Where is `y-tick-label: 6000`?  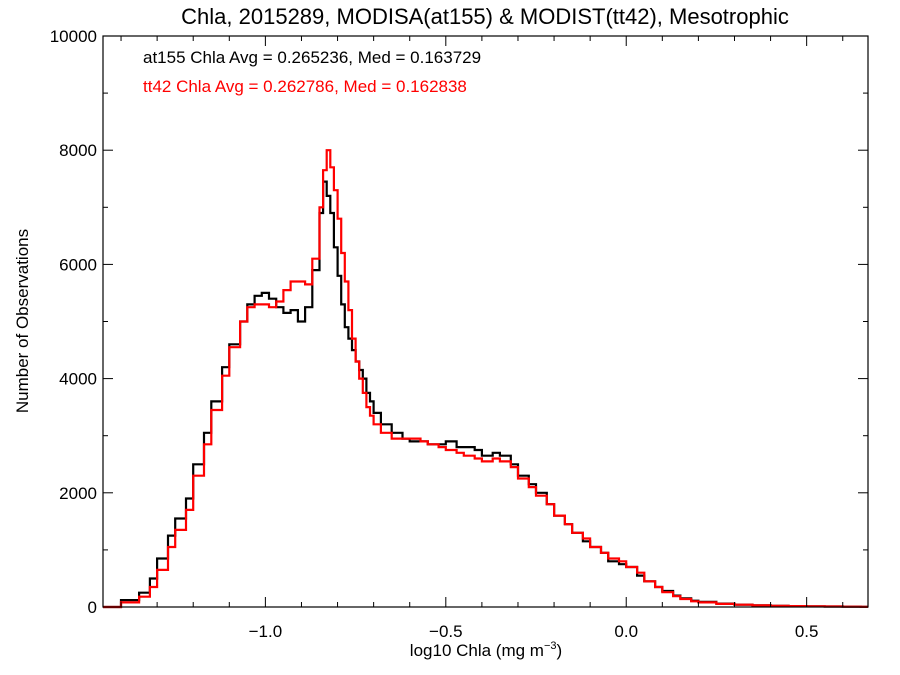 y-tick-label: 6000 is located at coordinates (78, 264).